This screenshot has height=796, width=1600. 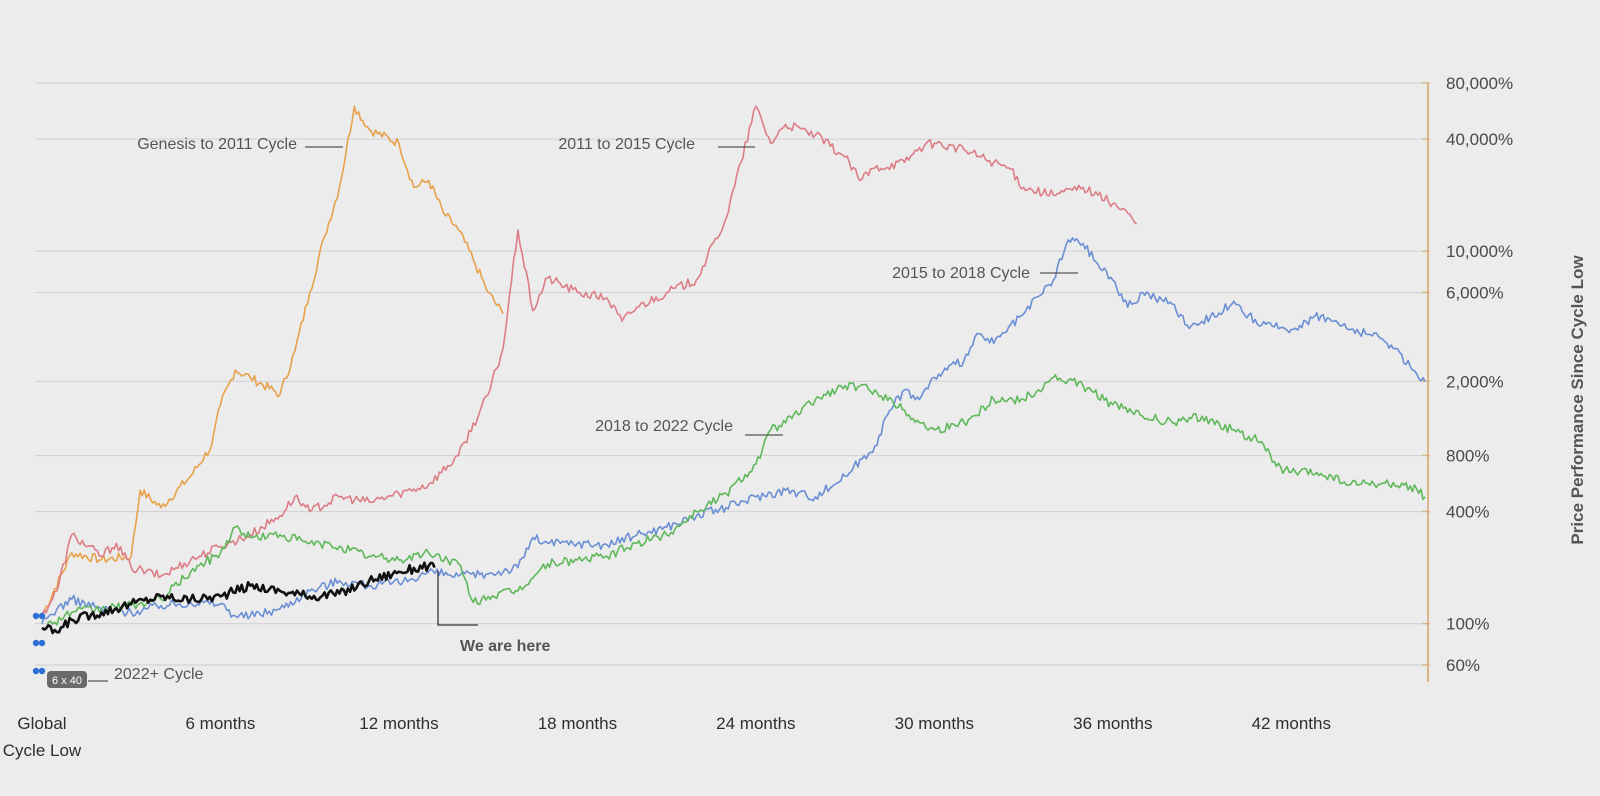 What do you see at coordinates (1467, 455) in the screenshot?
I see `y-tick-label-5: 800%` at bounding box center [1467, 455].